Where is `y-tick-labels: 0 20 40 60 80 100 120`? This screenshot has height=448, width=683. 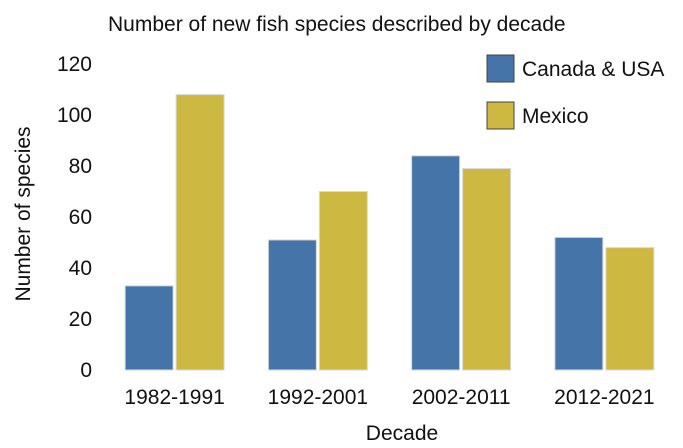
y-tick-labels: 0 20 40 60 80 100 120 is located at coordinates (74, 217).